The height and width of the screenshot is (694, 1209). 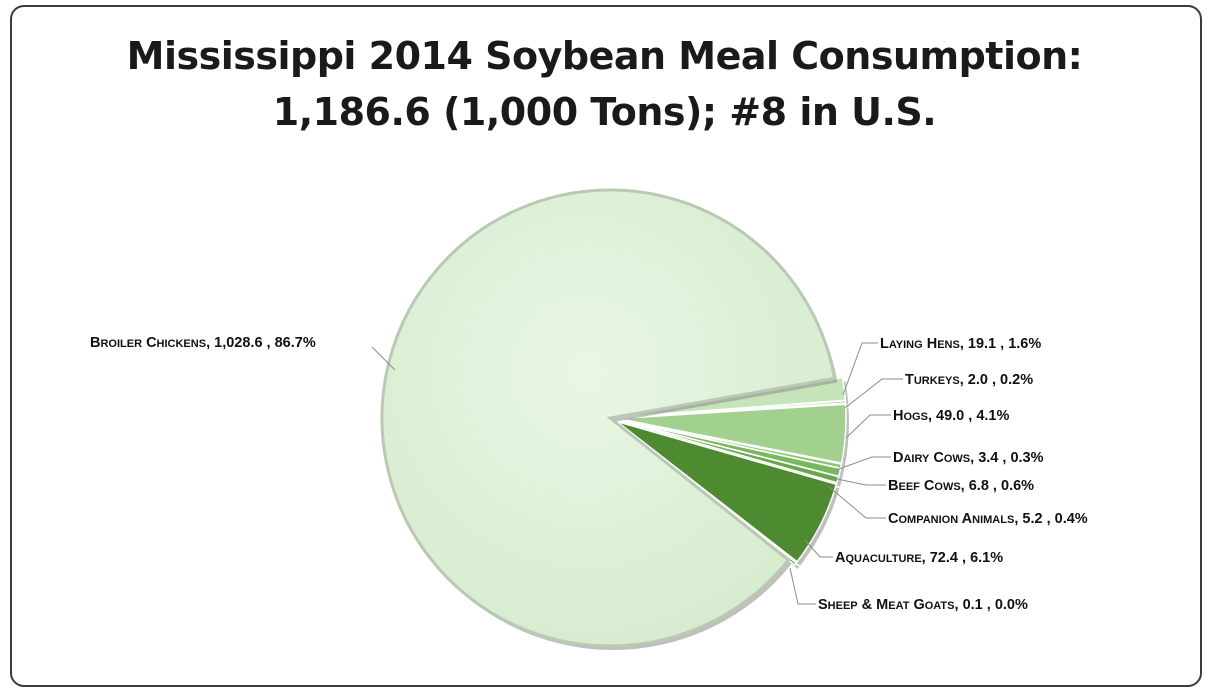 I want to click on chart-title-line-2: 1,186.6 (1,000 Tons); #8 in U.S., so click(x=604, y=112).